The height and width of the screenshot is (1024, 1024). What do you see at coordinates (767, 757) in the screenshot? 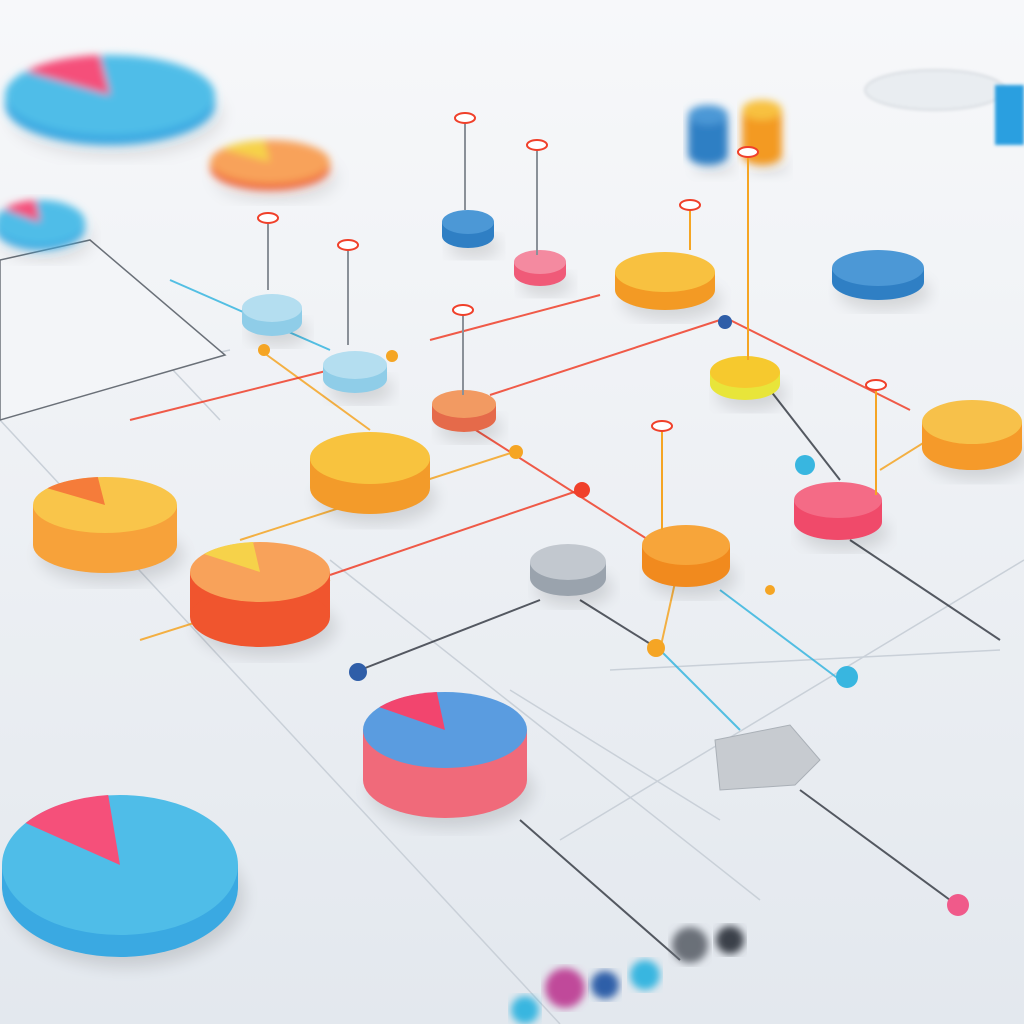
I see `hexagon-block` at bounding box center [767, 757].